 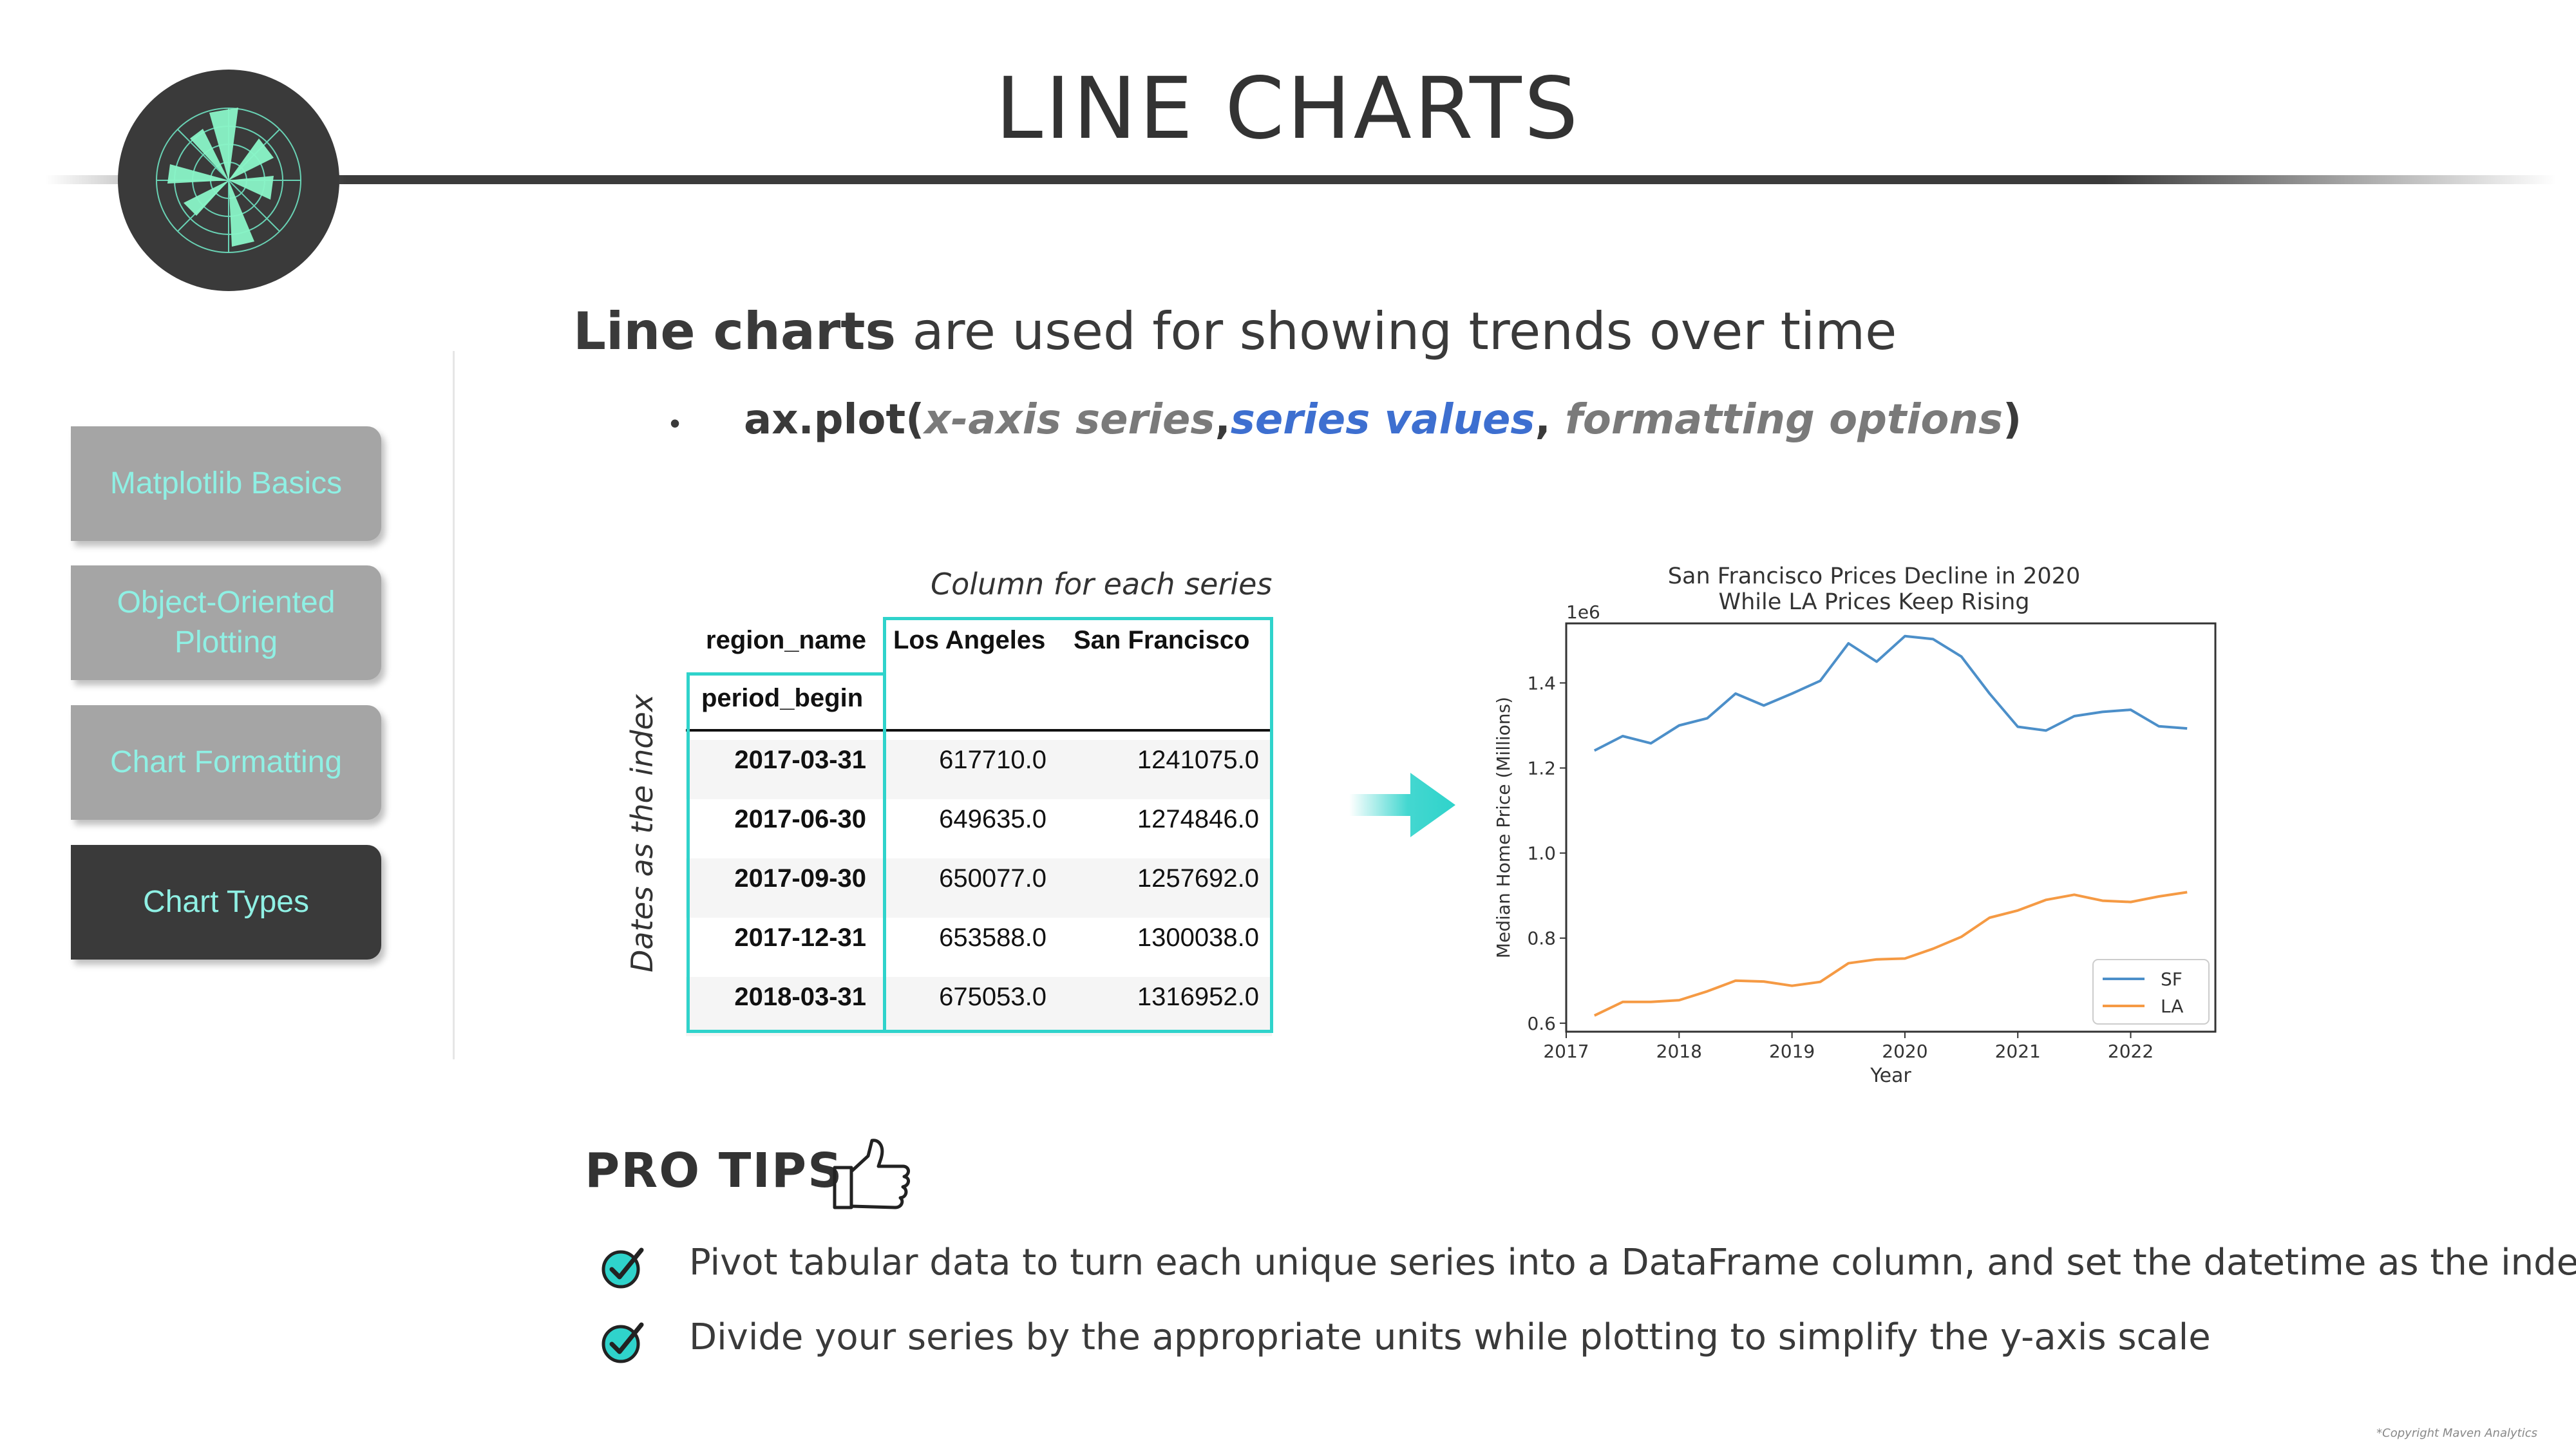 What do you see at coordinates (1679, 1051) in the screenshot?
I see `x-tick-label: 2018` at bounding box center [1679, 1051].